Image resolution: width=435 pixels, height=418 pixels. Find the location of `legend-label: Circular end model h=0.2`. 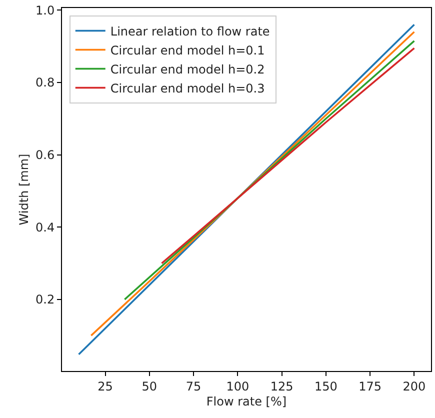

legend-label: Circular end model h=0.2 is located at coordinates (187, 69).